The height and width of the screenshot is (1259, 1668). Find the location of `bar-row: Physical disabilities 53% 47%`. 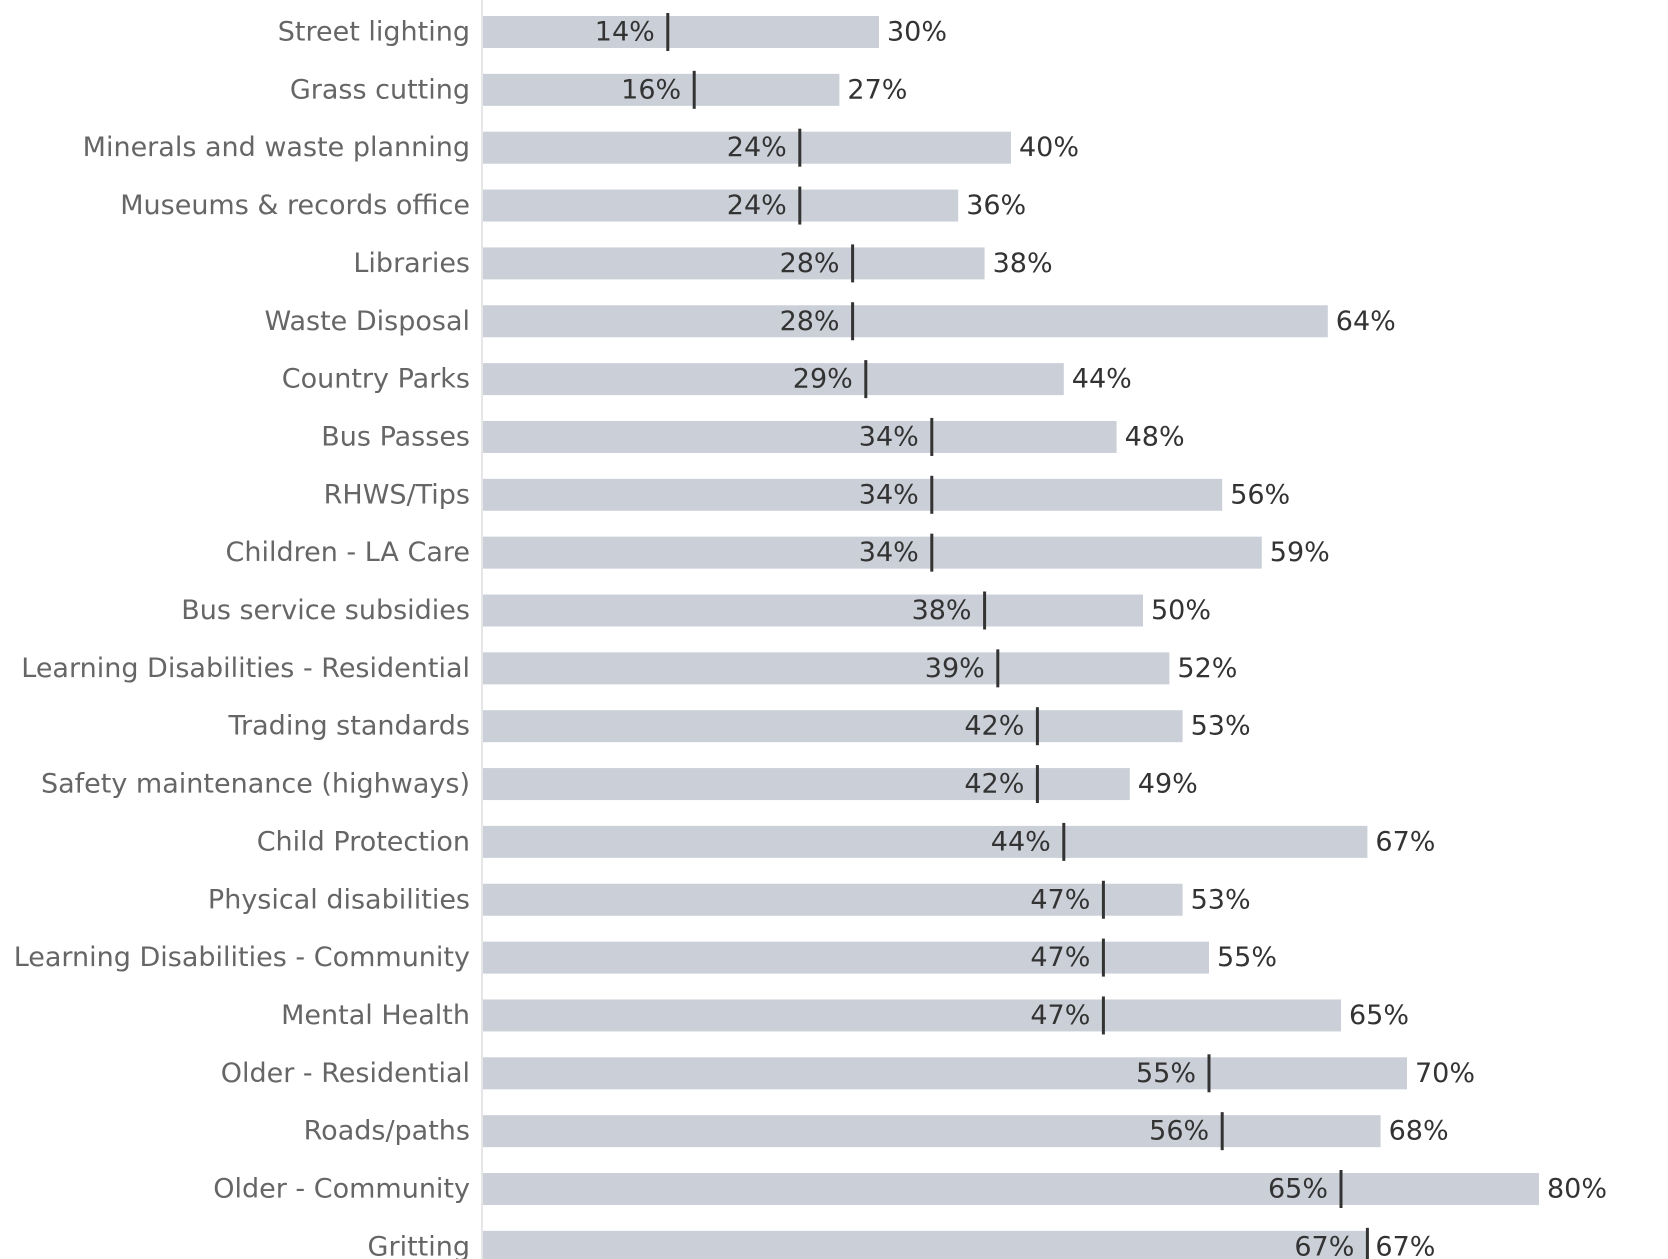

bar-row: Physical disabilities 53% 47% is located at coordinates (729, 899).